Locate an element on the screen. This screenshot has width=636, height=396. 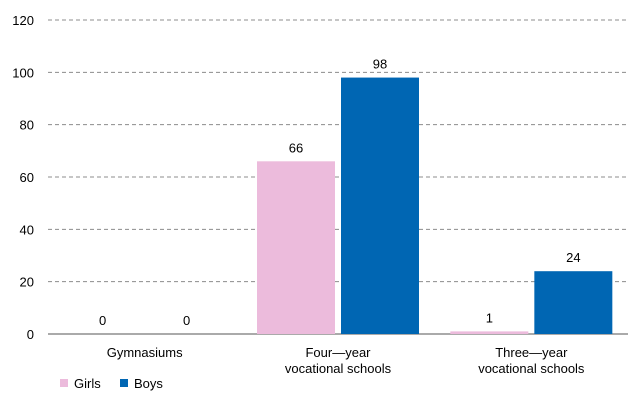
legend: Girls Boys is located at coordinates (111, 383).